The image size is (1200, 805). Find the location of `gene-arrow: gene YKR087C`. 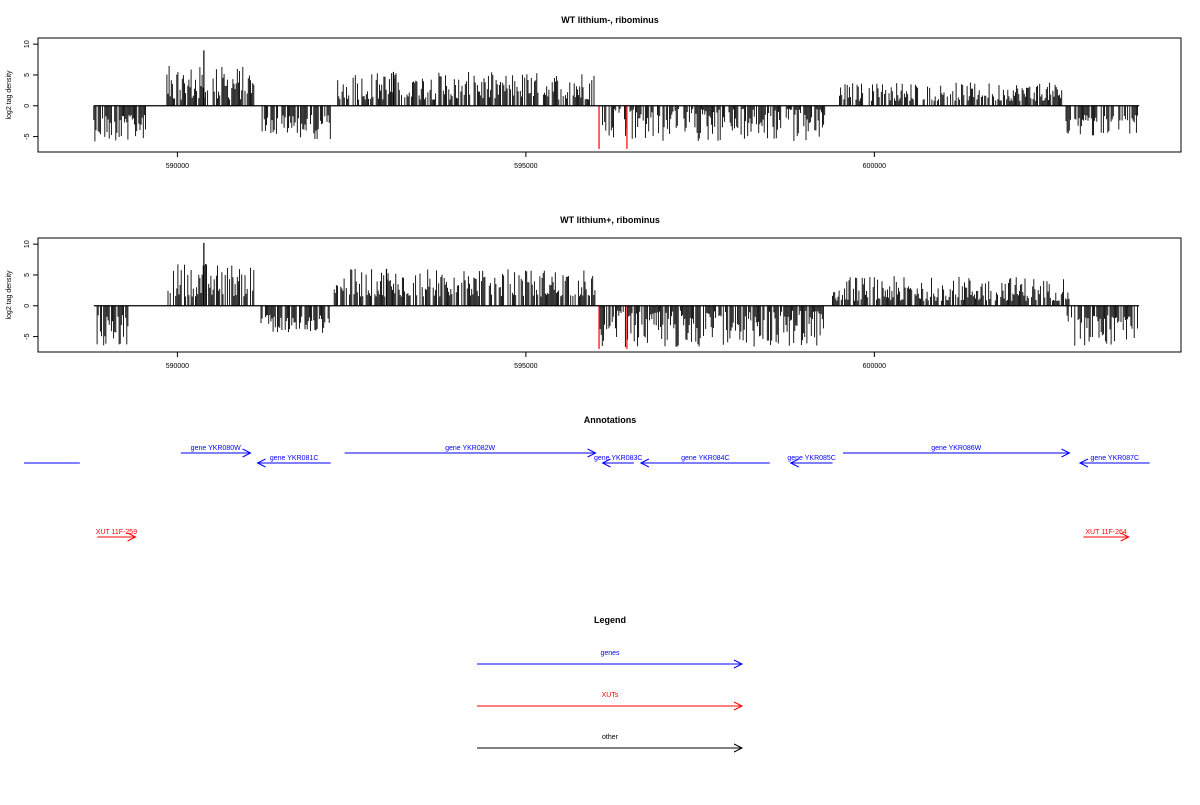

gene-arrow: gene YKR087C is located at coordinates (1114, 461).